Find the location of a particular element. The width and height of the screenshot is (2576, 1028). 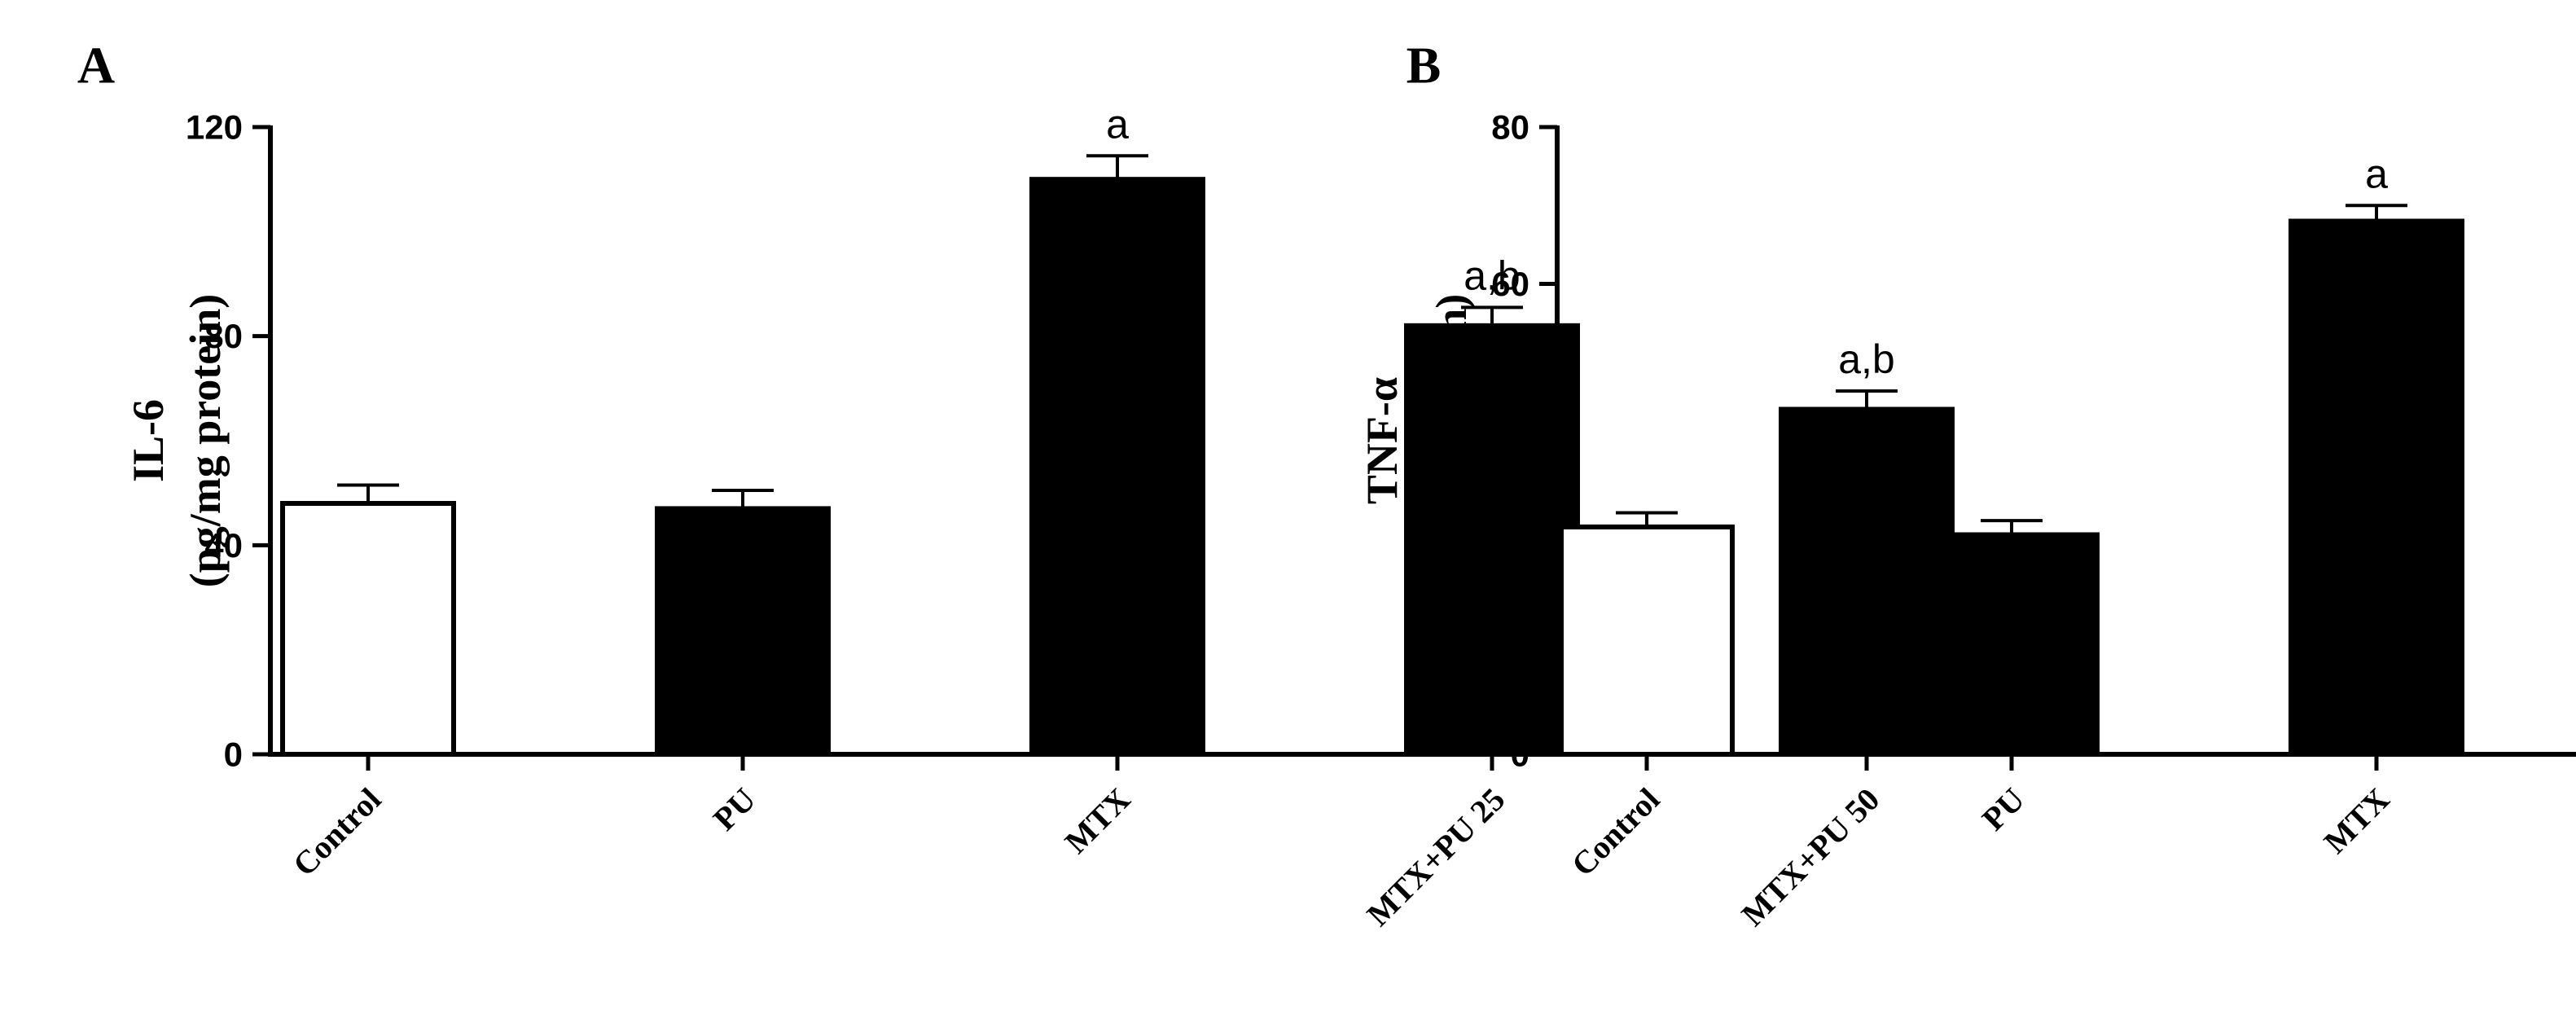

panel-letter: B is located at coordinates (1424, 65).